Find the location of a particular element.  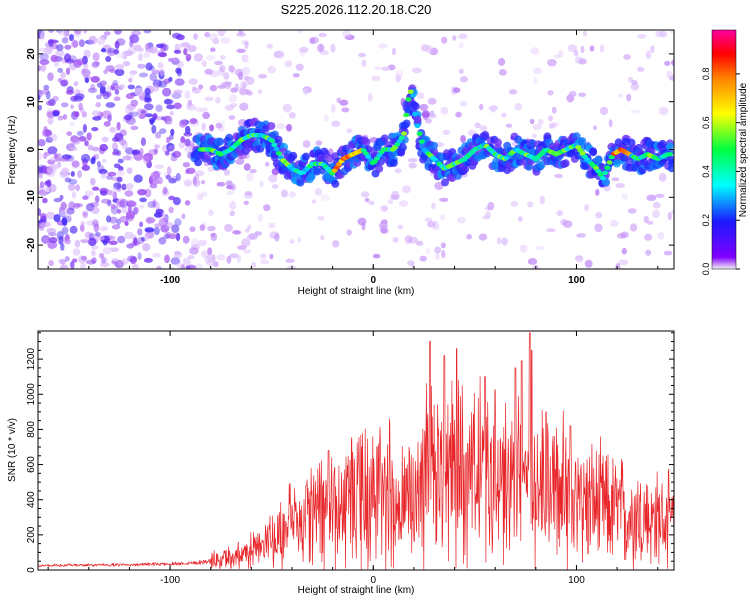

x-tick-label: -100 is located at coordinates (170, 280).